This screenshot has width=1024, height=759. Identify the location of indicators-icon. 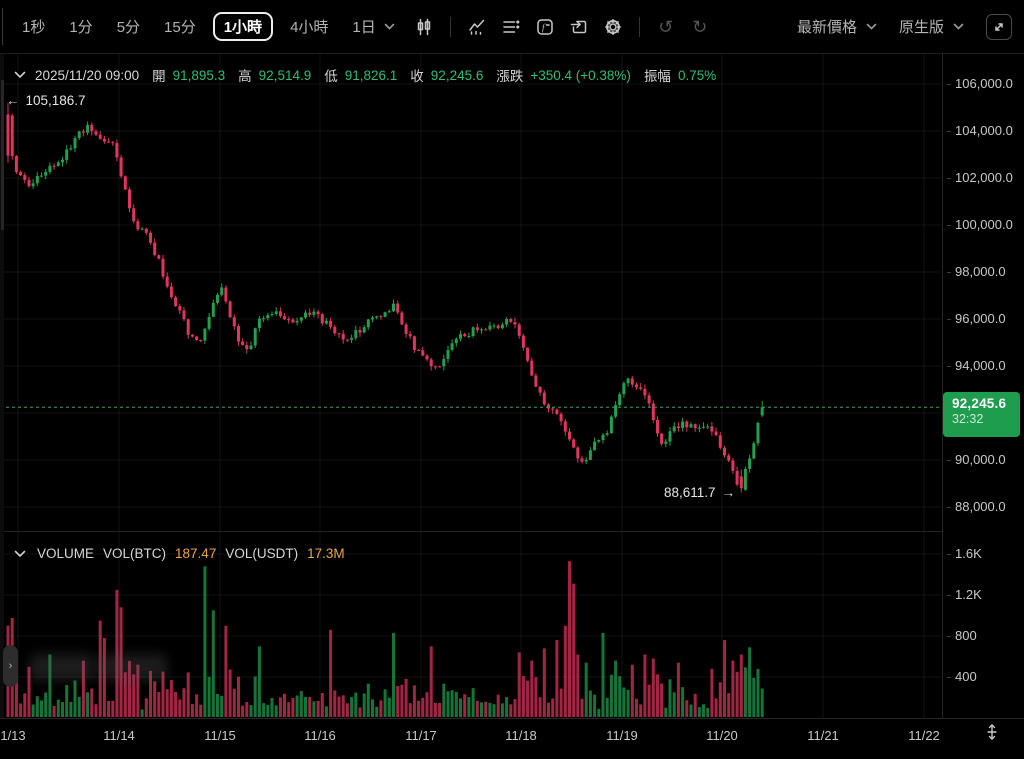
(477, 27).